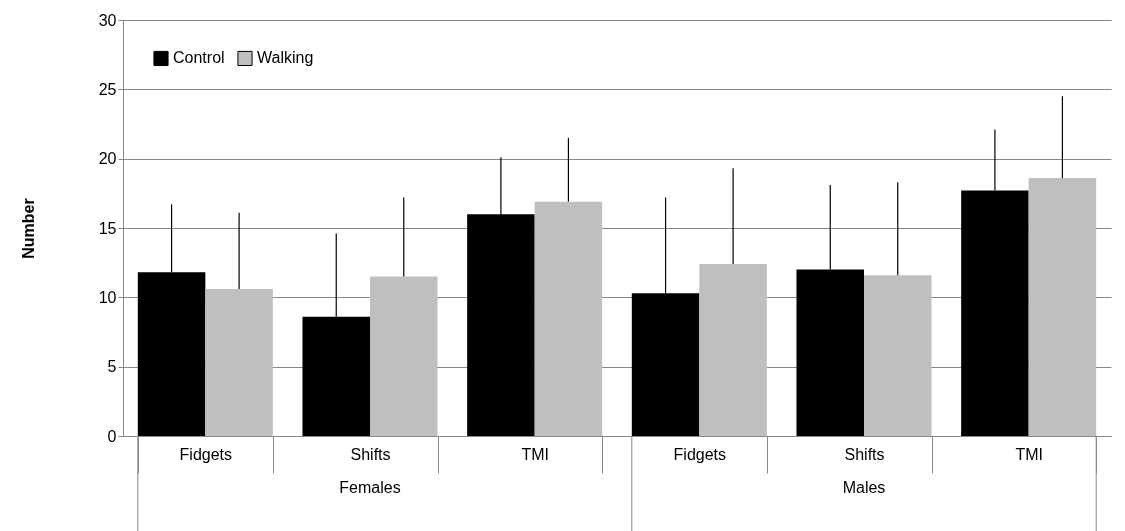  What do you see at coordinates (112, 436) in the screenshot?
I see `y-tick-label: 0` at bounding box center [112, 436].